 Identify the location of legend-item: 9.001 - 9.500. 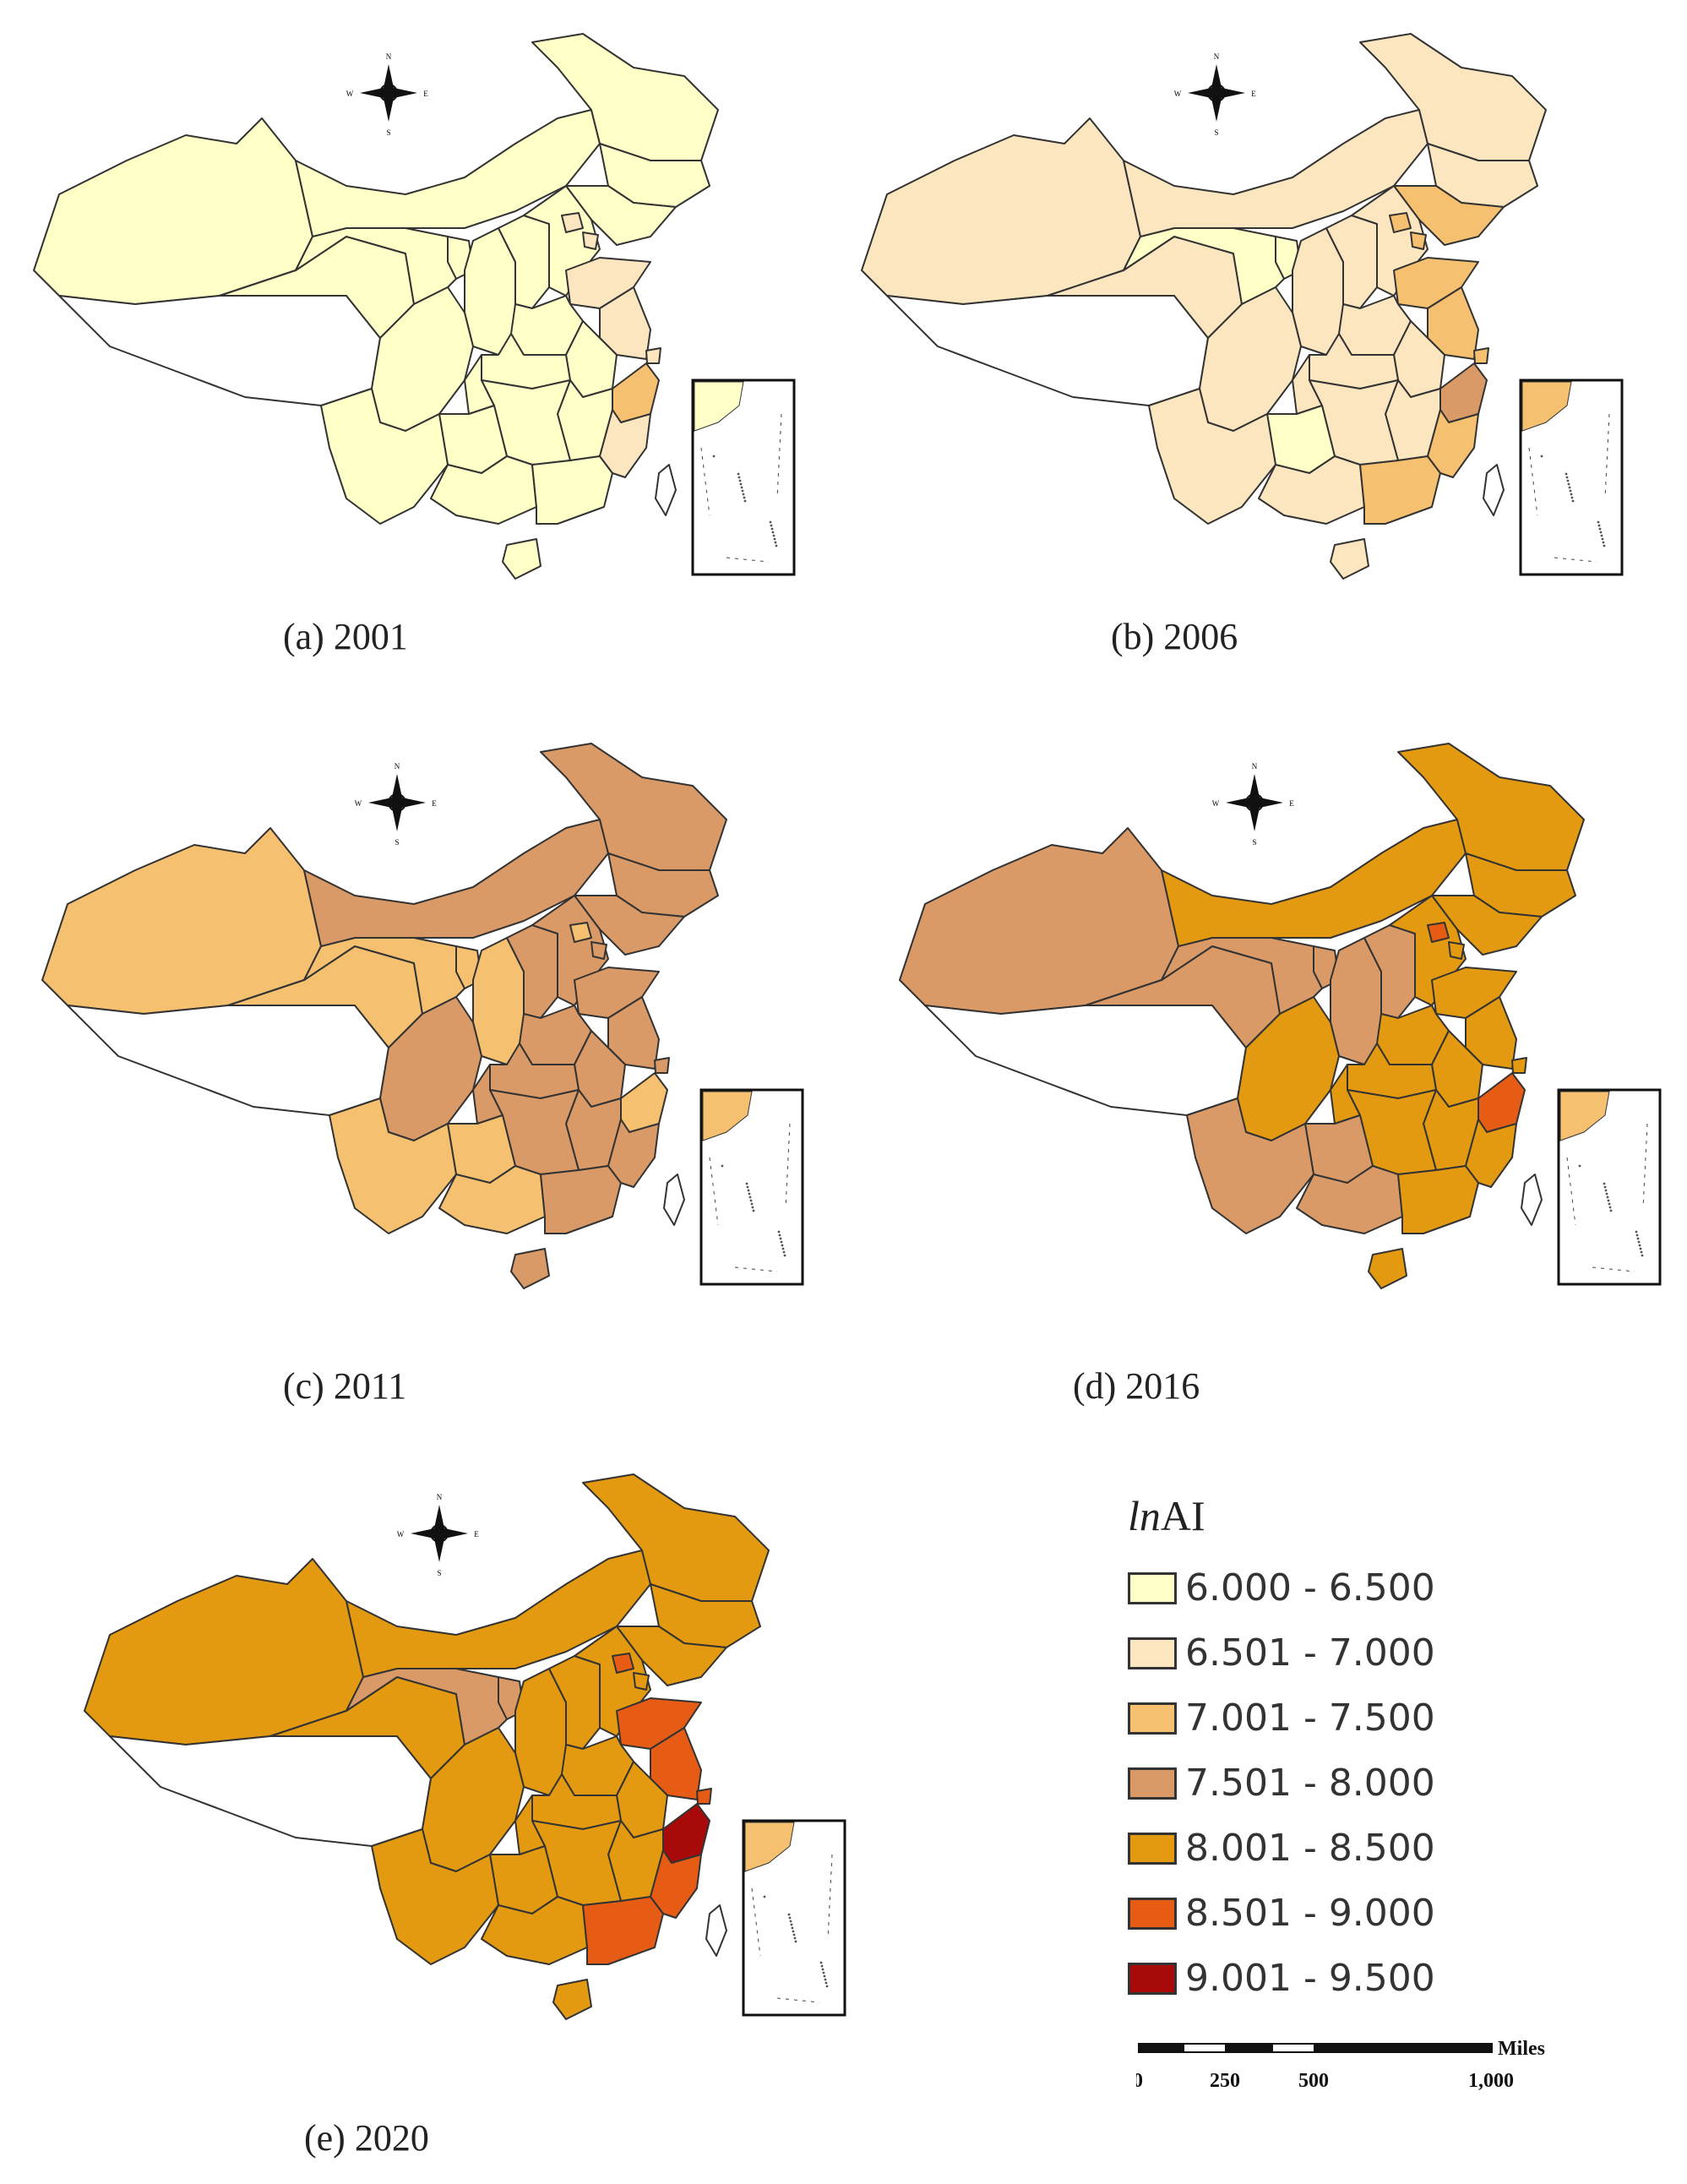
(1347, 1978).